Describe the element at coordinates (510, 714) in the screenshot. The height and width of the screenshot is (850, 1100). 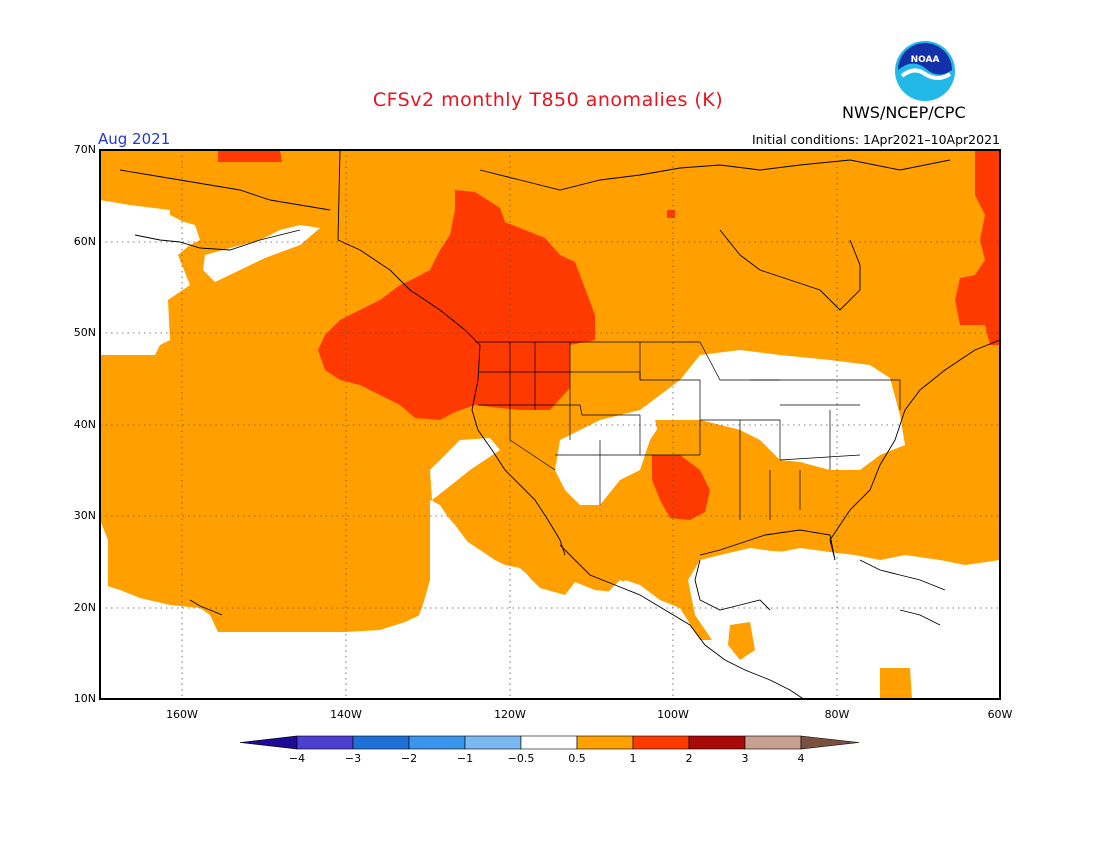
I see `lon-label-120w: 120W` at that location.